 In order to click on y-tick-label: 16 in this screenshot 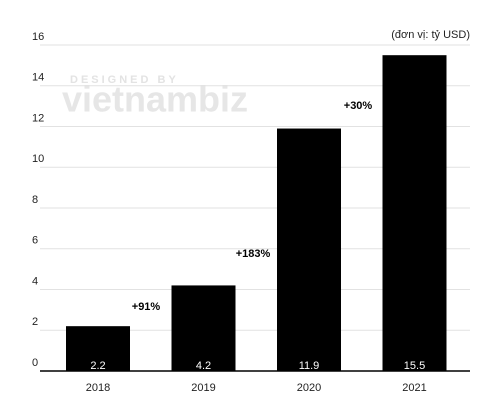, I will do `click(38, 37)`.